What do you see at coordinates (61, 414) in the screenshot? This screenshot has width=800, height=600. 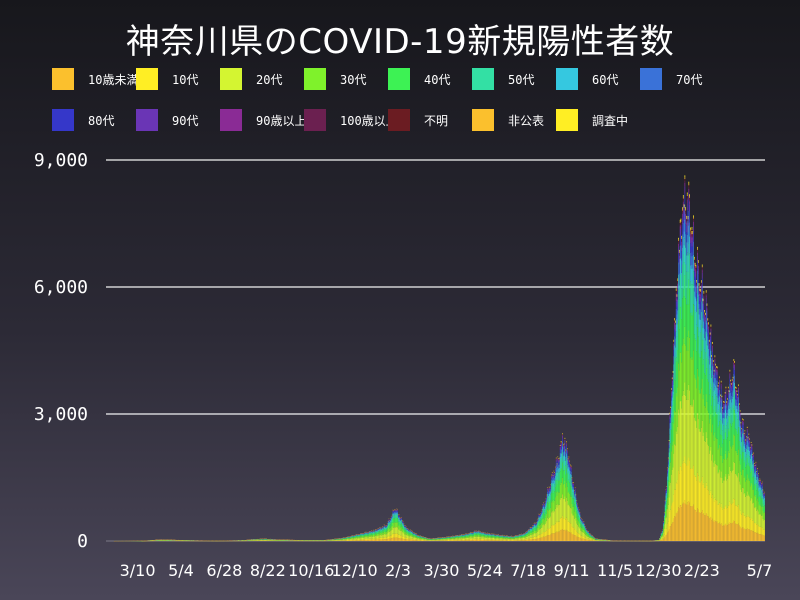 I see `y-tick-label: 3,000` at bounding box center [61, 414].